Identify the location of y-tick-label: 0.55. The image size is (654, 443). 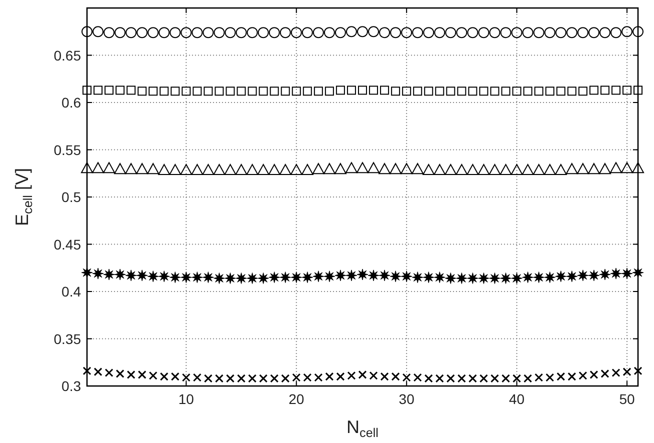
(68, 150).